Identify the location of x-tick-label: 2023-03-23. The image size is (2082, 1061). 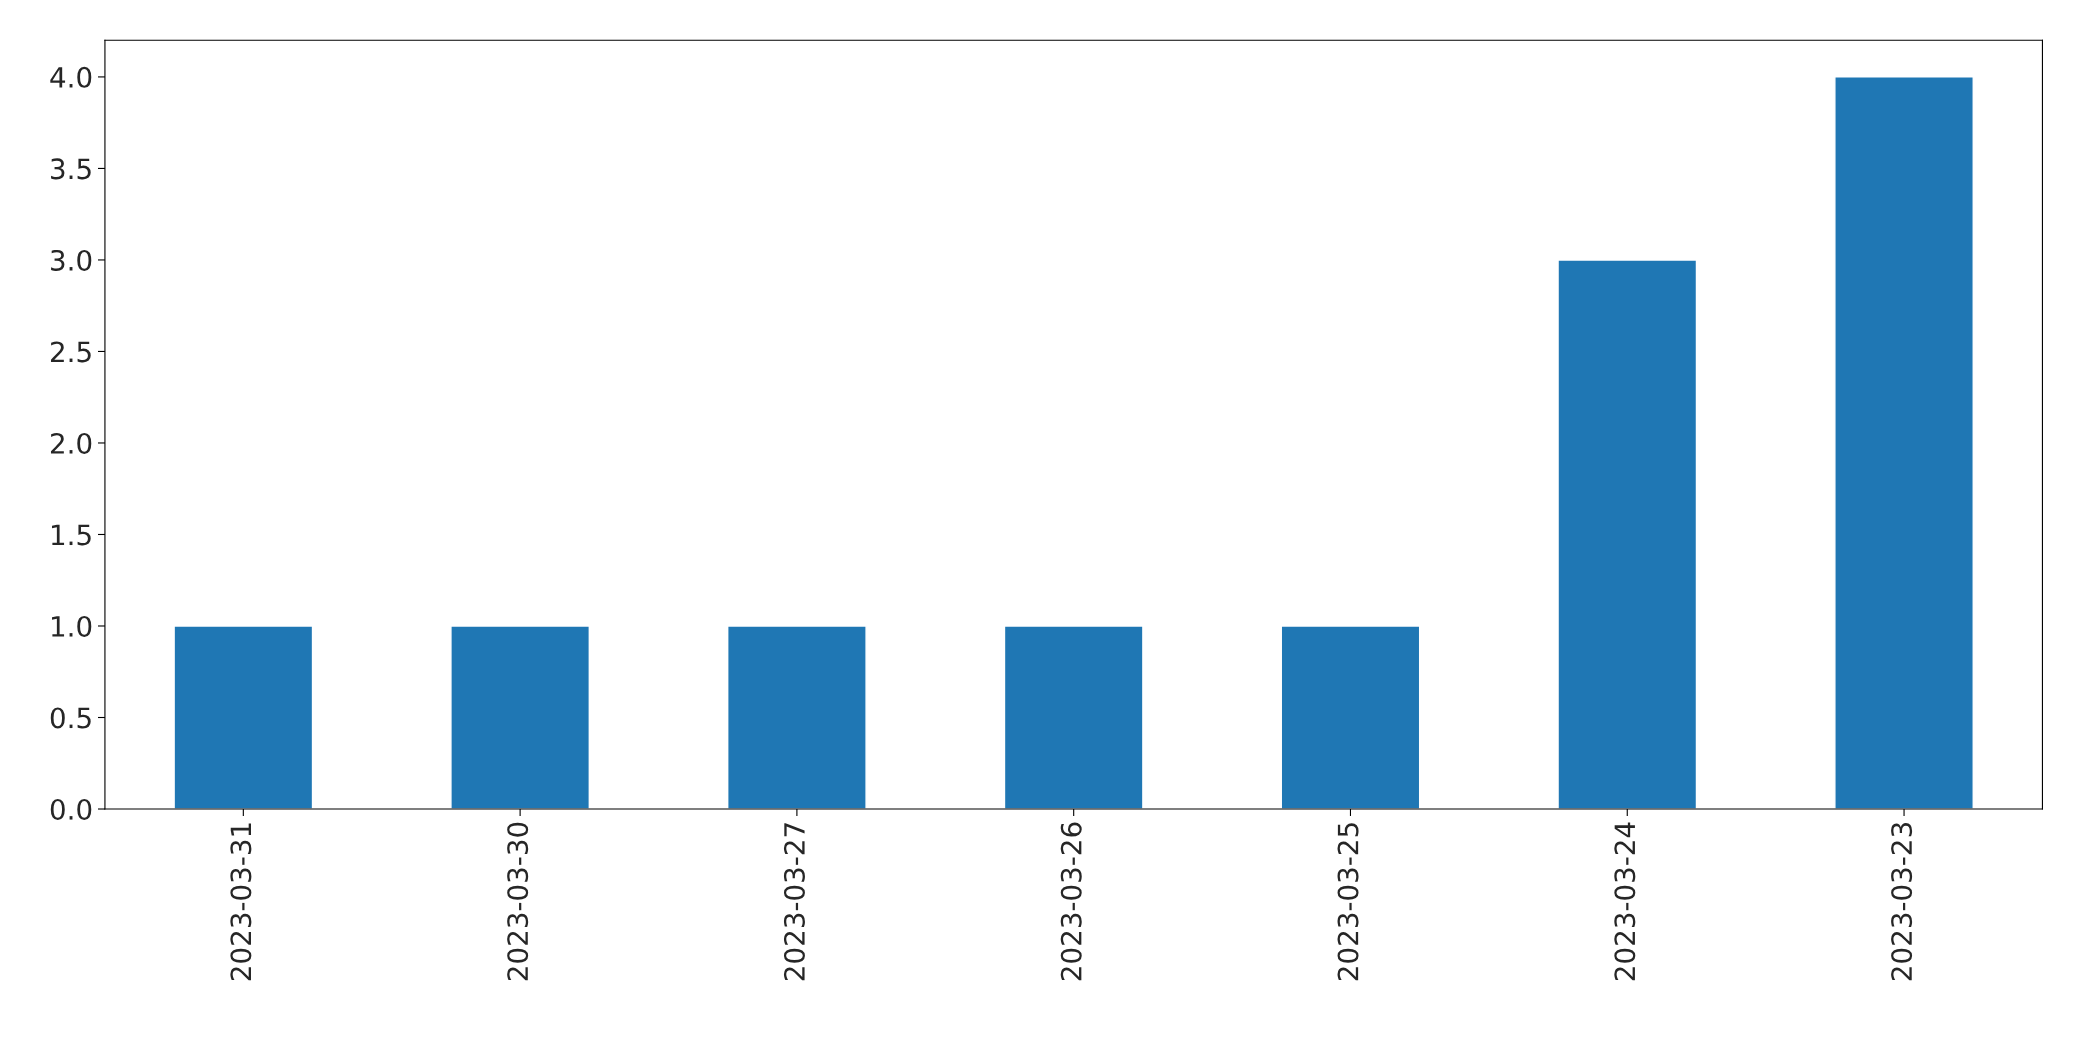
(1902, 902).